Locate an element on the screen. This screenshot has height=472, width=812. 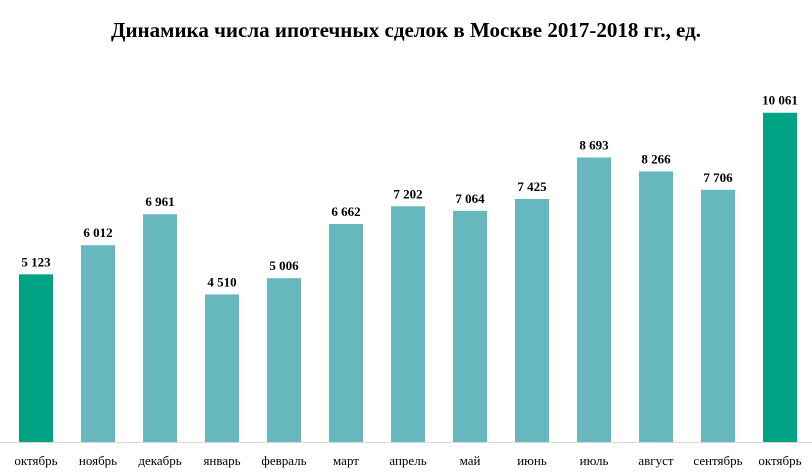
data-label-2: 6 961 is located at coordinates (159, 201).